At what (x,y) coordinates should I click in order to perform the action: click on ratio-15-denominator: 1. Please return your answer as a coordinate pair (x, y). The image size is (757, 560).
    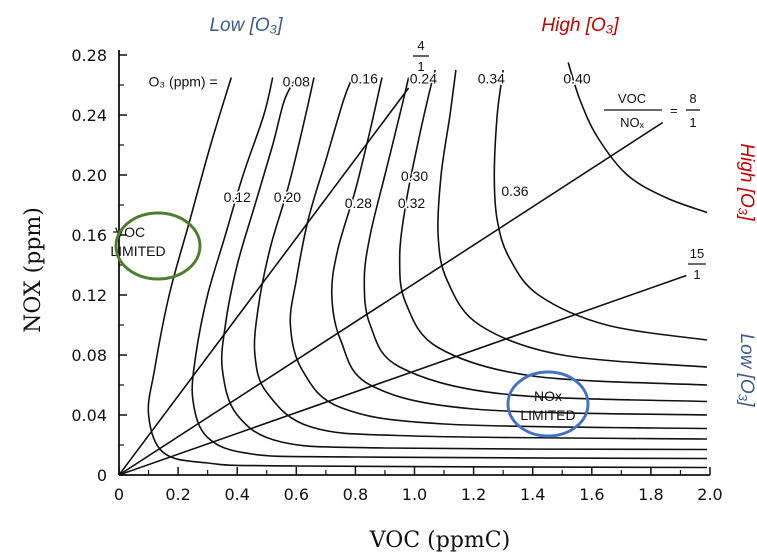
    Looking at the image, I should click on (696, 274).